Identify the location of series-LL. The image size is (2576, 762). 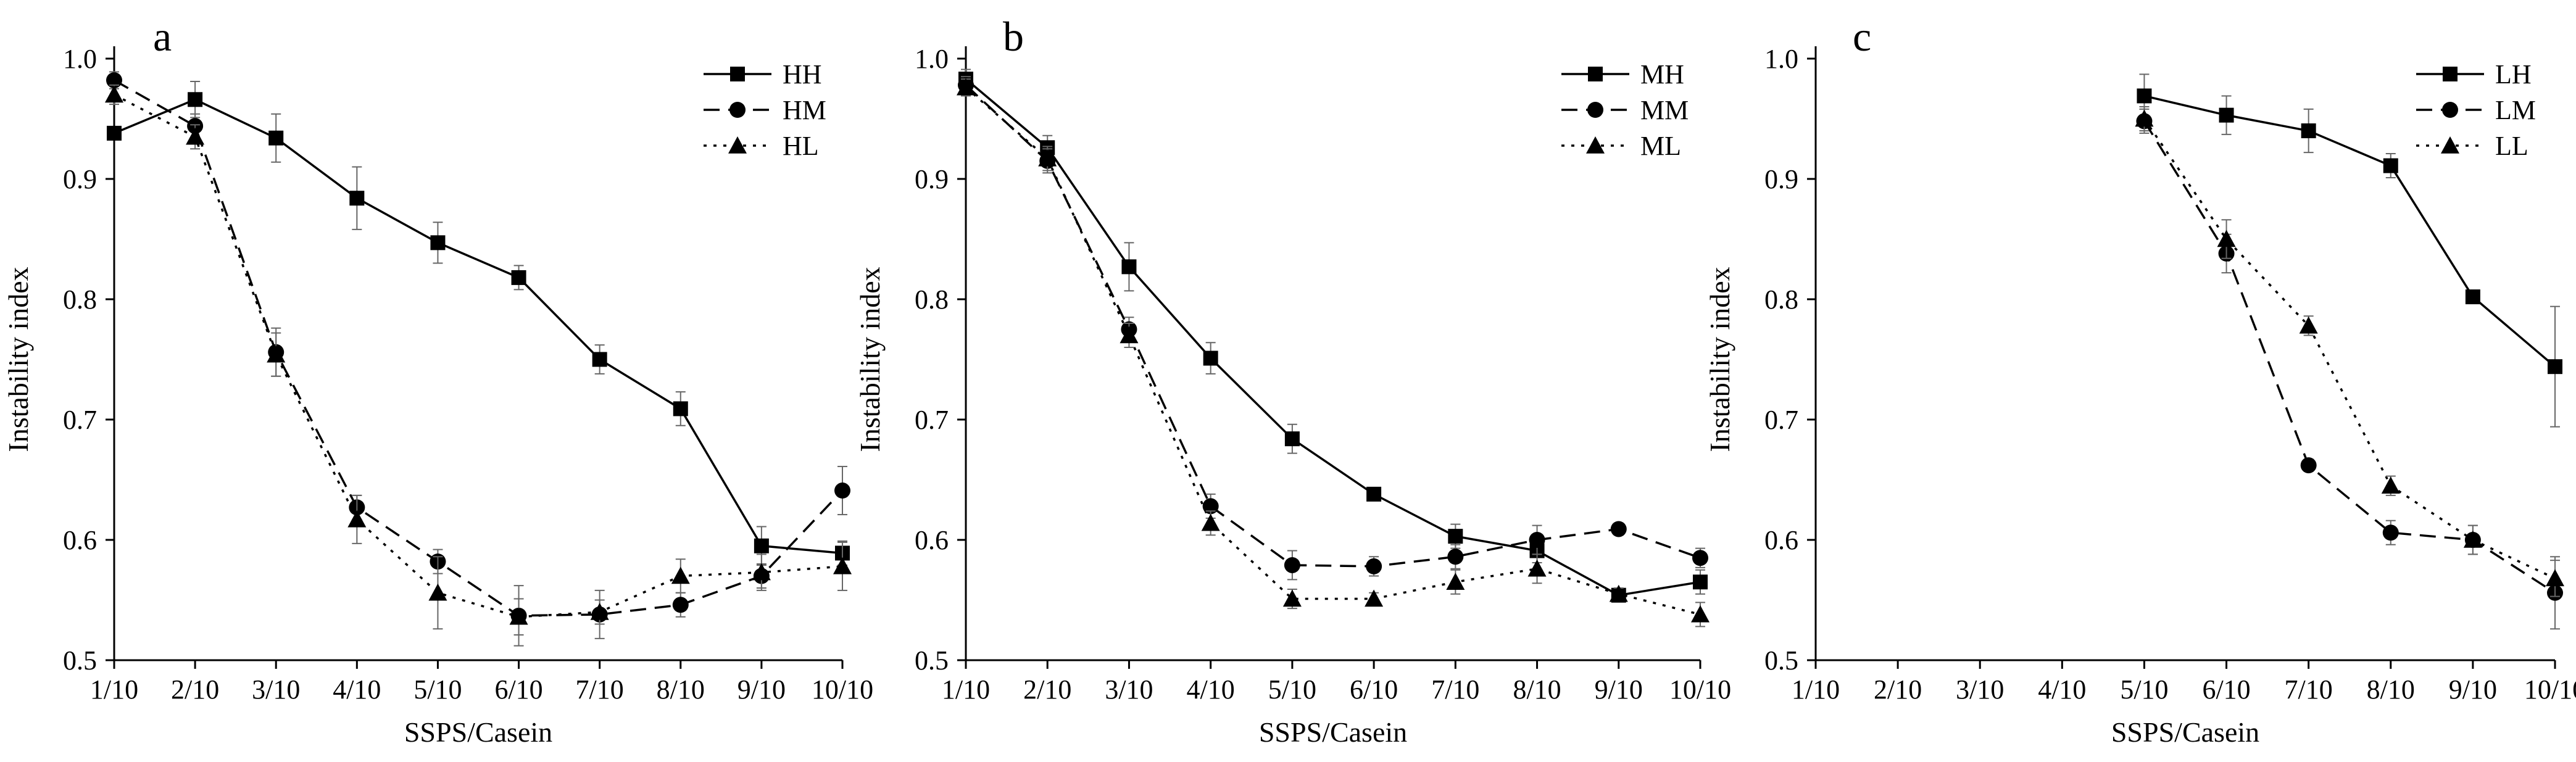
(2349, 351).